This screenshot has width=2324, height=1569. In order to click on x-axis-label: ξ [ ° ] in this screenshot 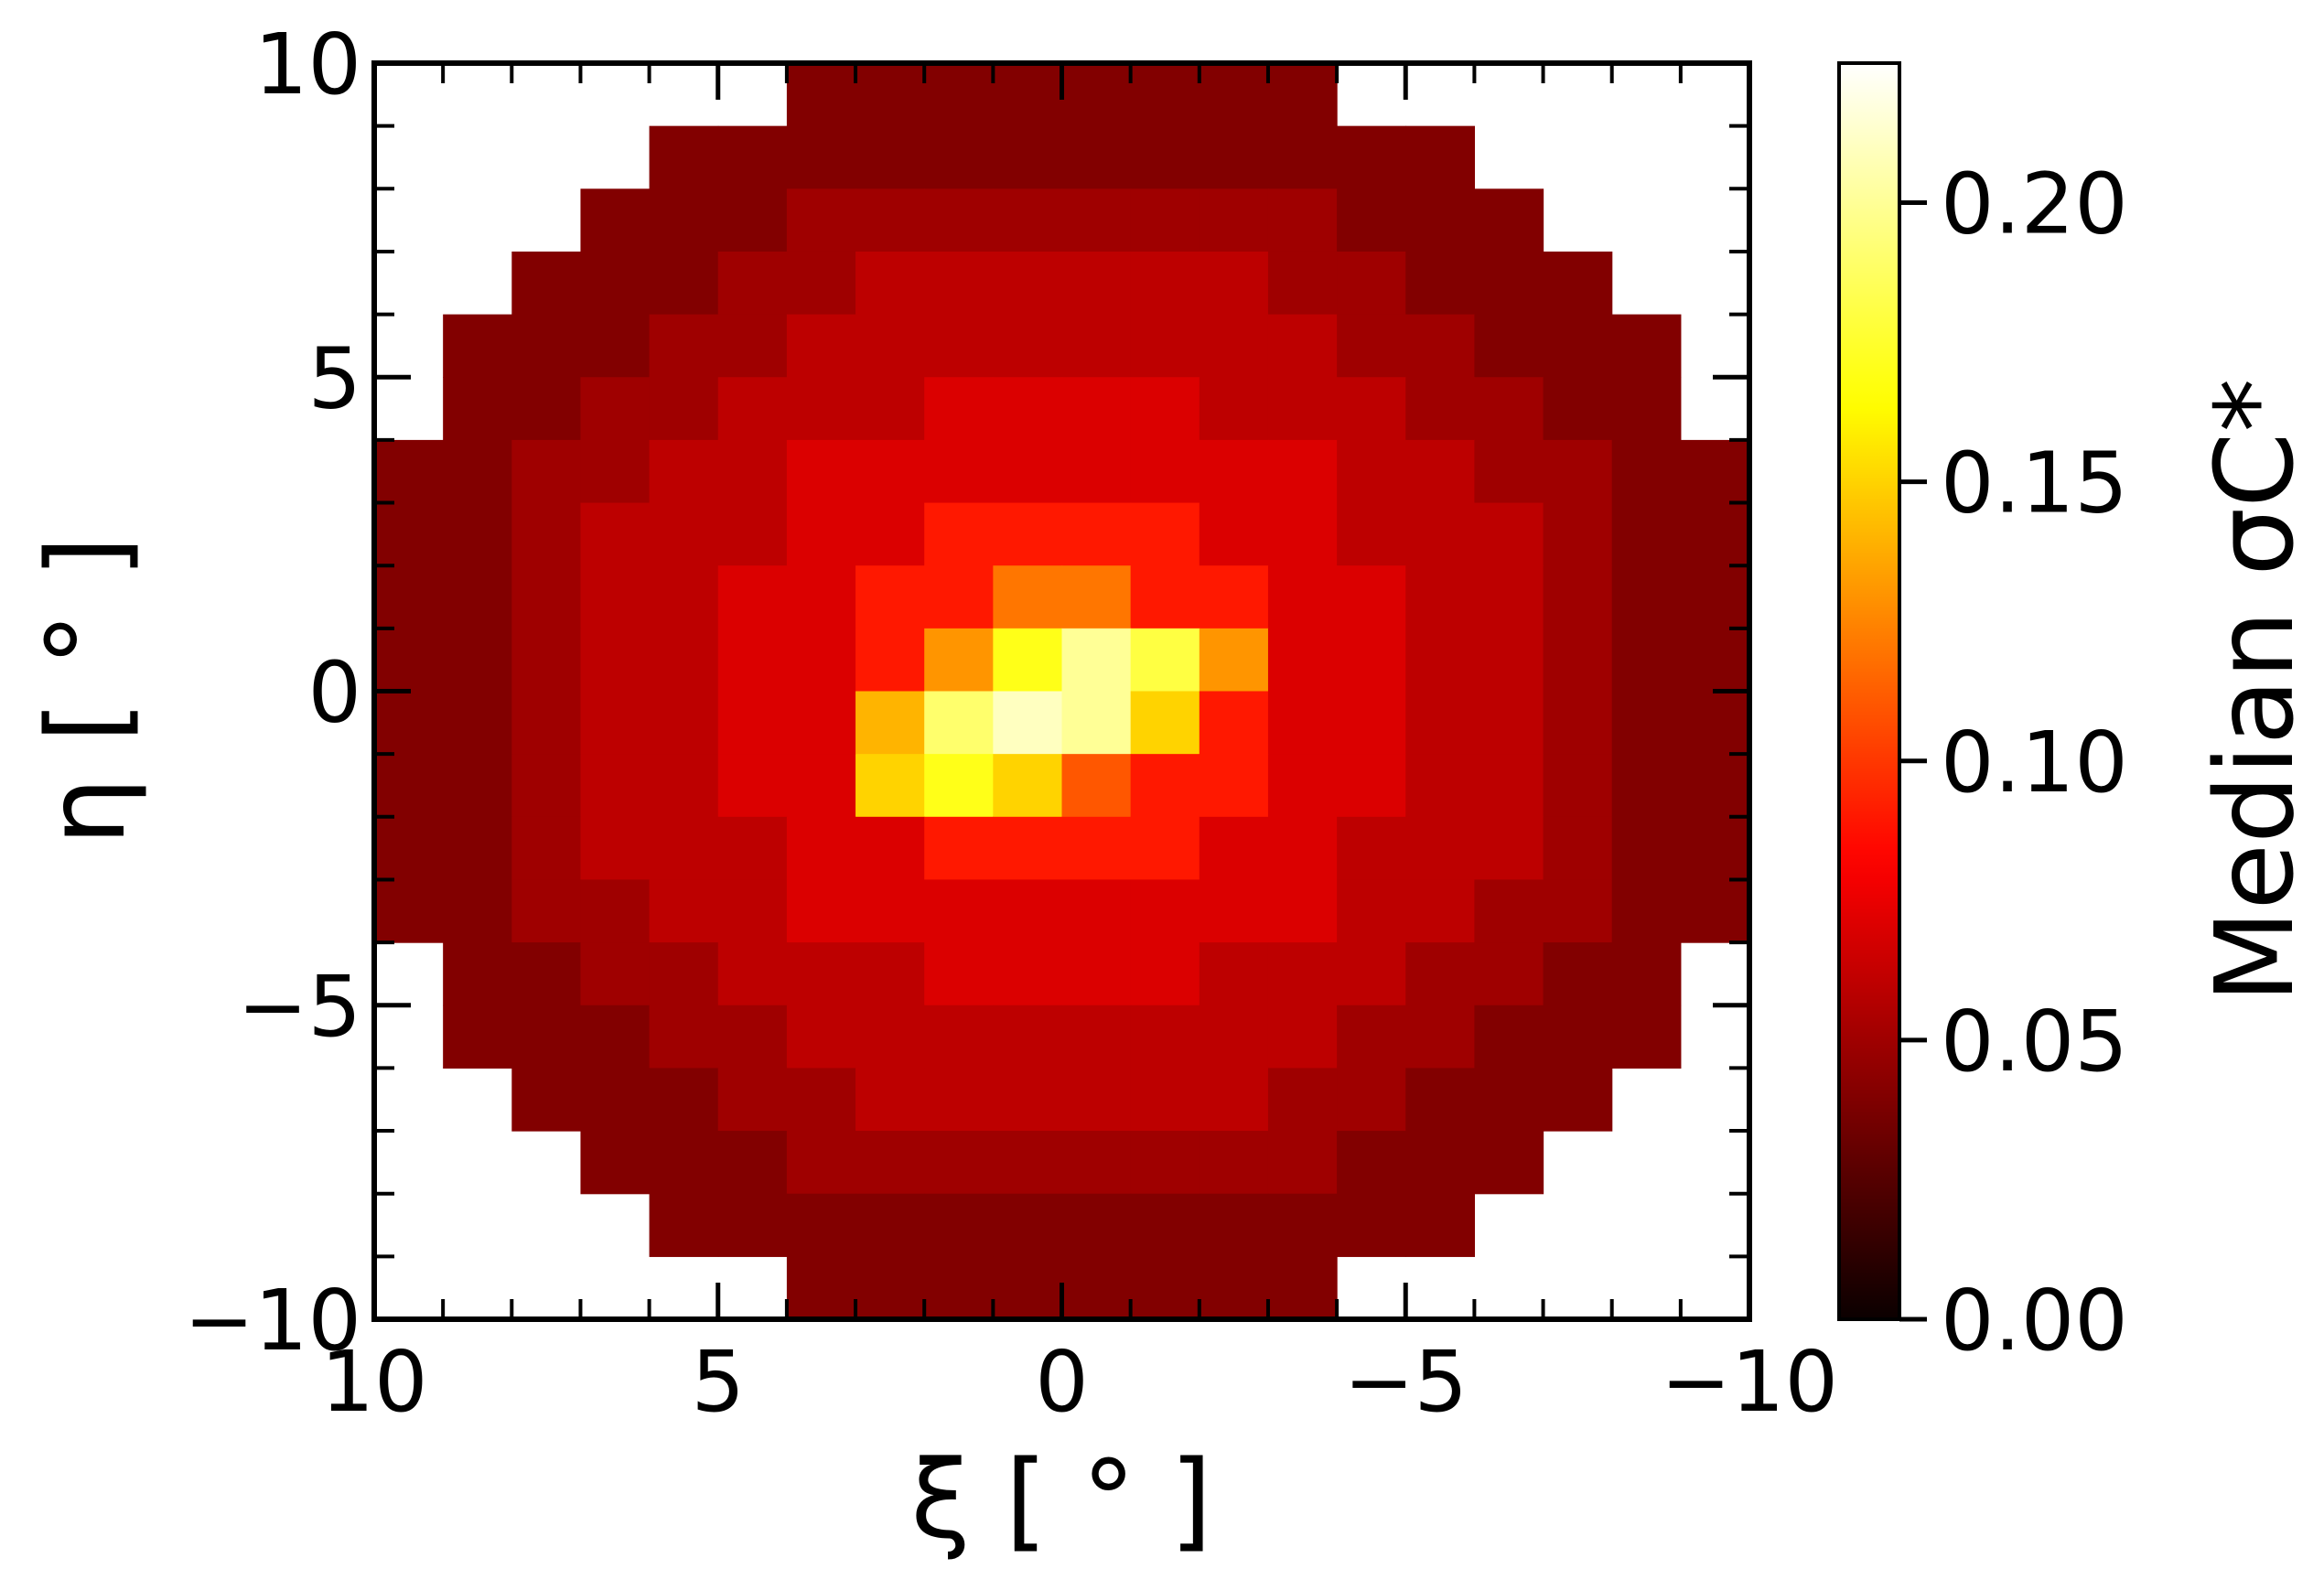, I will do `click(1060, 1499)`.